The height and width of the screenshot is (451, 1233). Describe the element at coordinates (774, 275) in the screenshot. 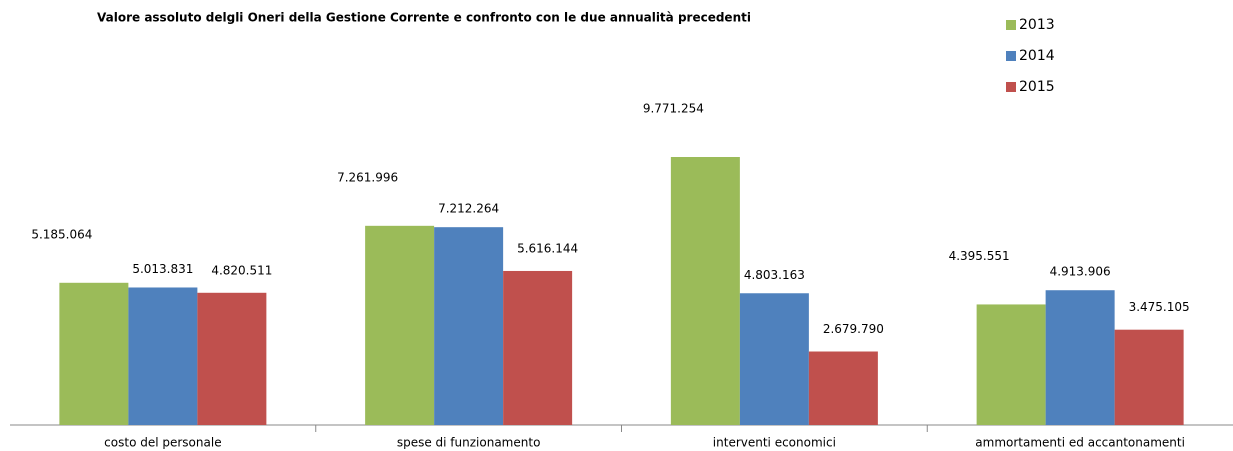

I see `data-label: 4.803.163` at that location.